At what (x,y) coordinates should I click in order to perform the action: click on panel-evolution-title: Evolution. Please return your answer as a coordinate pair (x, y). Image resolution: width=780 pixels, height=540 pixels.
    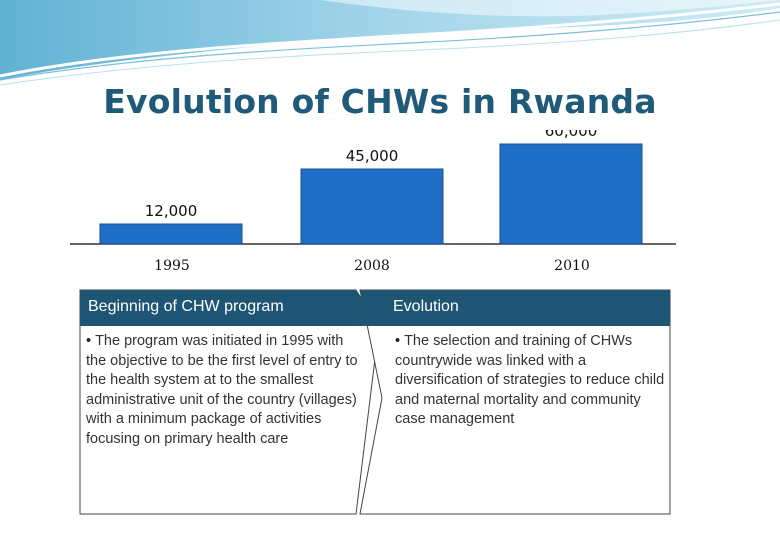
    Looking at the image, I should click on (426, 306).